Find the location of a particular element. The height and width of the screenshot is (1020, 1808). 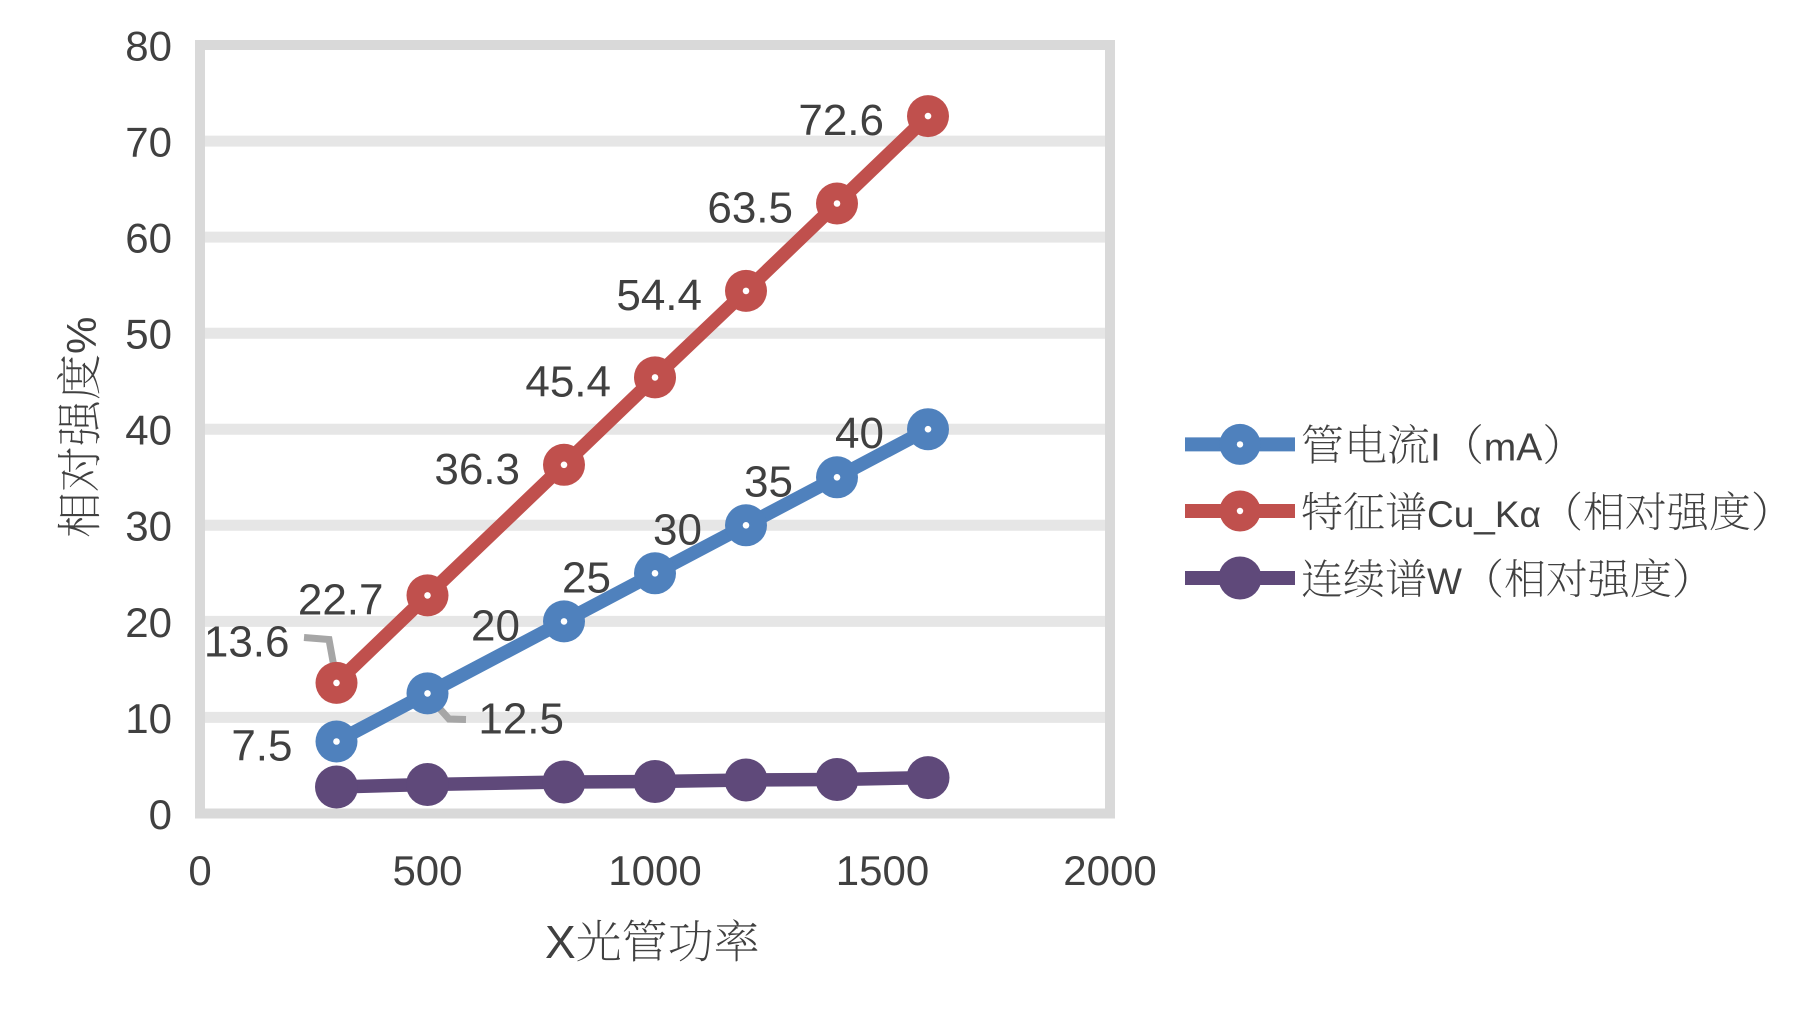

svg-text: 70 is located at coordinates (148, 142).